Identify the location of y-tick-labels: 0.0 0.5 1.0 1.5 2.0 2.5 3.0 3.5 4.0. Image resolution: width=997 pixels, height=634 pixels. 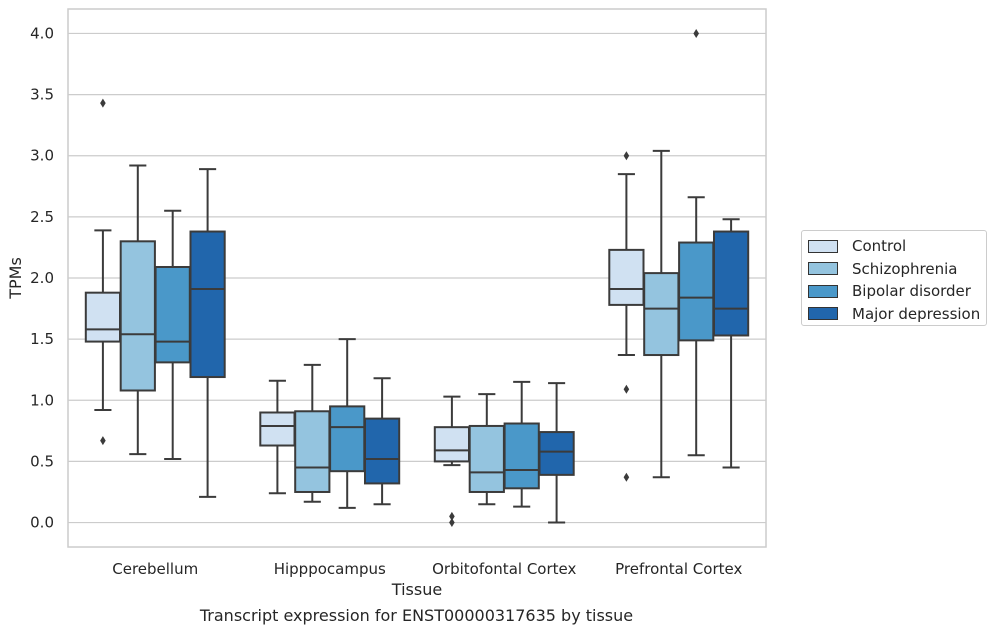
(42, 277).